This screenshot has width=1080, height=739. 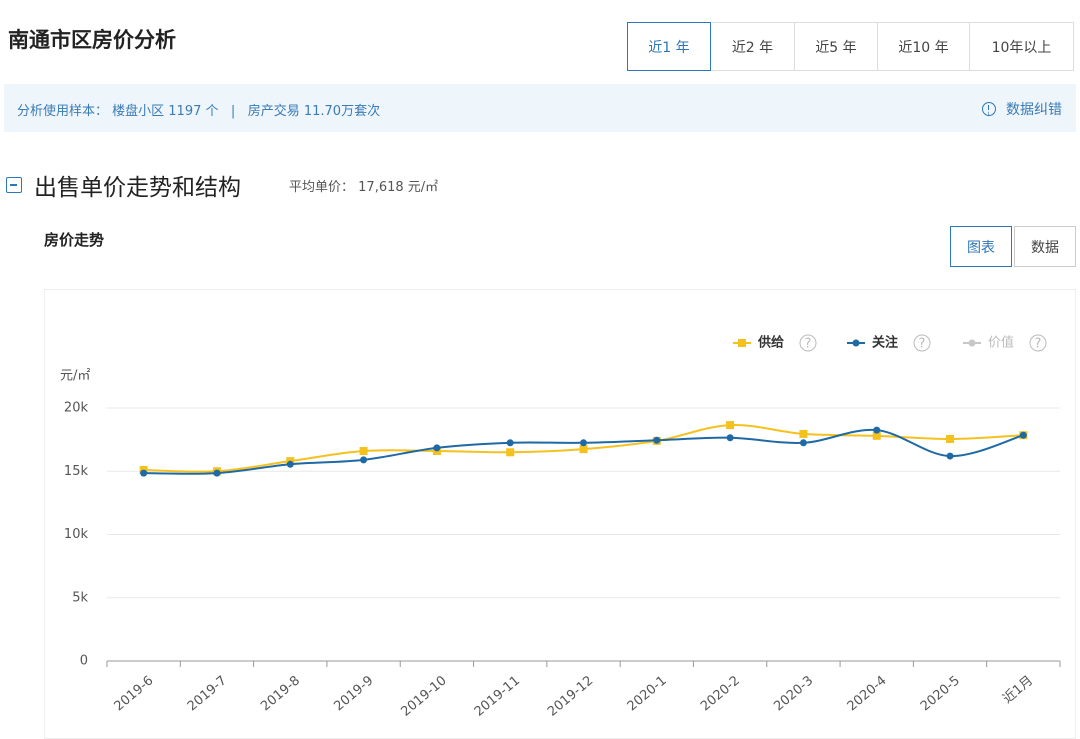 What do you see at coordinates (1013, 246) in the screenshot?
I see `view-buttons: 图表 数据` at bounding box center [1013, 246].